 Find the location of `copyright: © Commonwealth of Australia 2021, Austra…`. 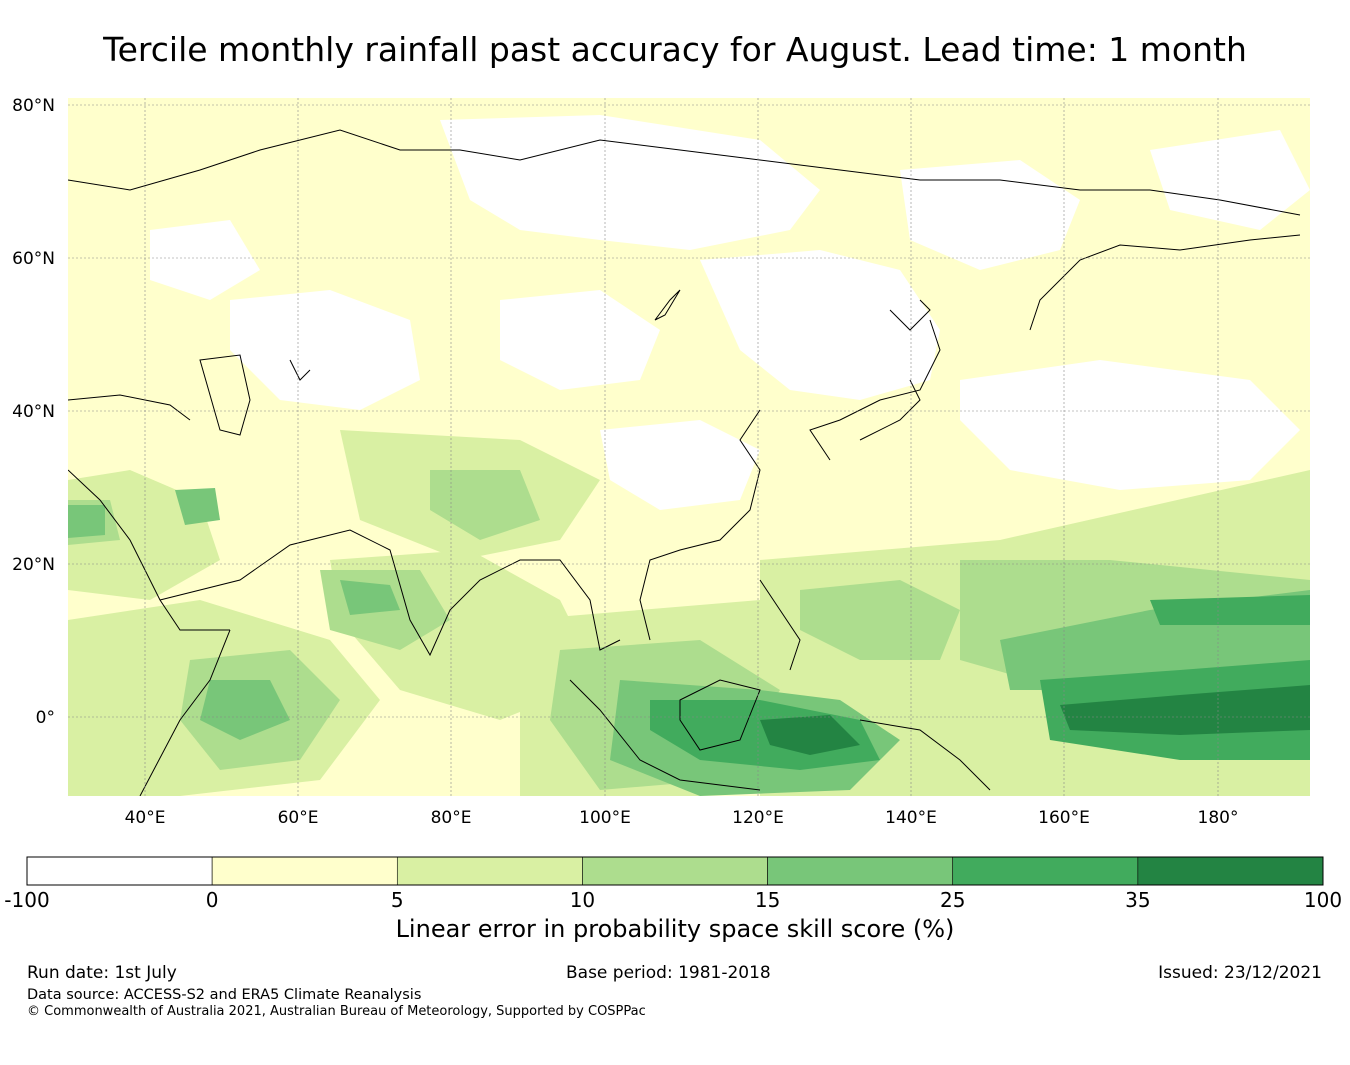

copyright: © Commonwealth of Australia 2021, Austra… is located at coordinates (336, 1011).